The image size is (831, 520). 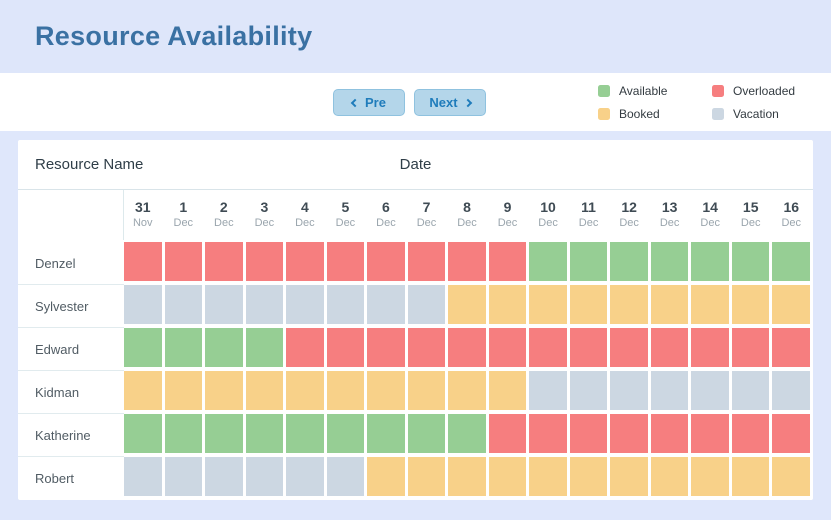 I want to click on next-button: Next, so click(x=450, y=102).